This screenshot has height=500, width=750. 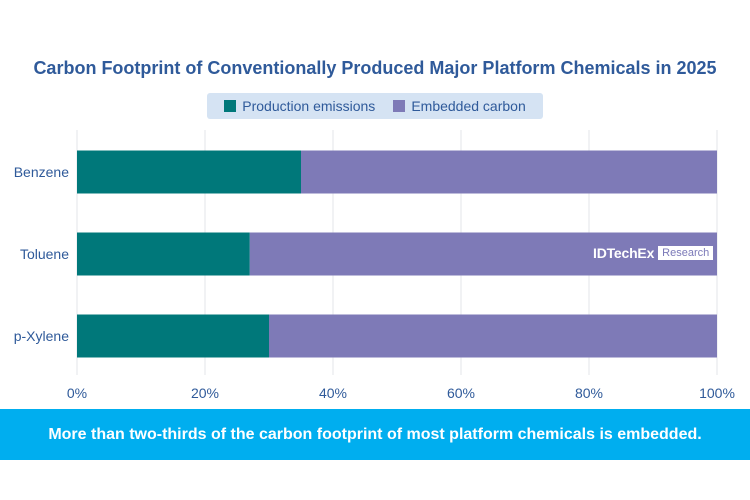 I want to click on x-tick-label: 20%, so click(x=205, y=393).